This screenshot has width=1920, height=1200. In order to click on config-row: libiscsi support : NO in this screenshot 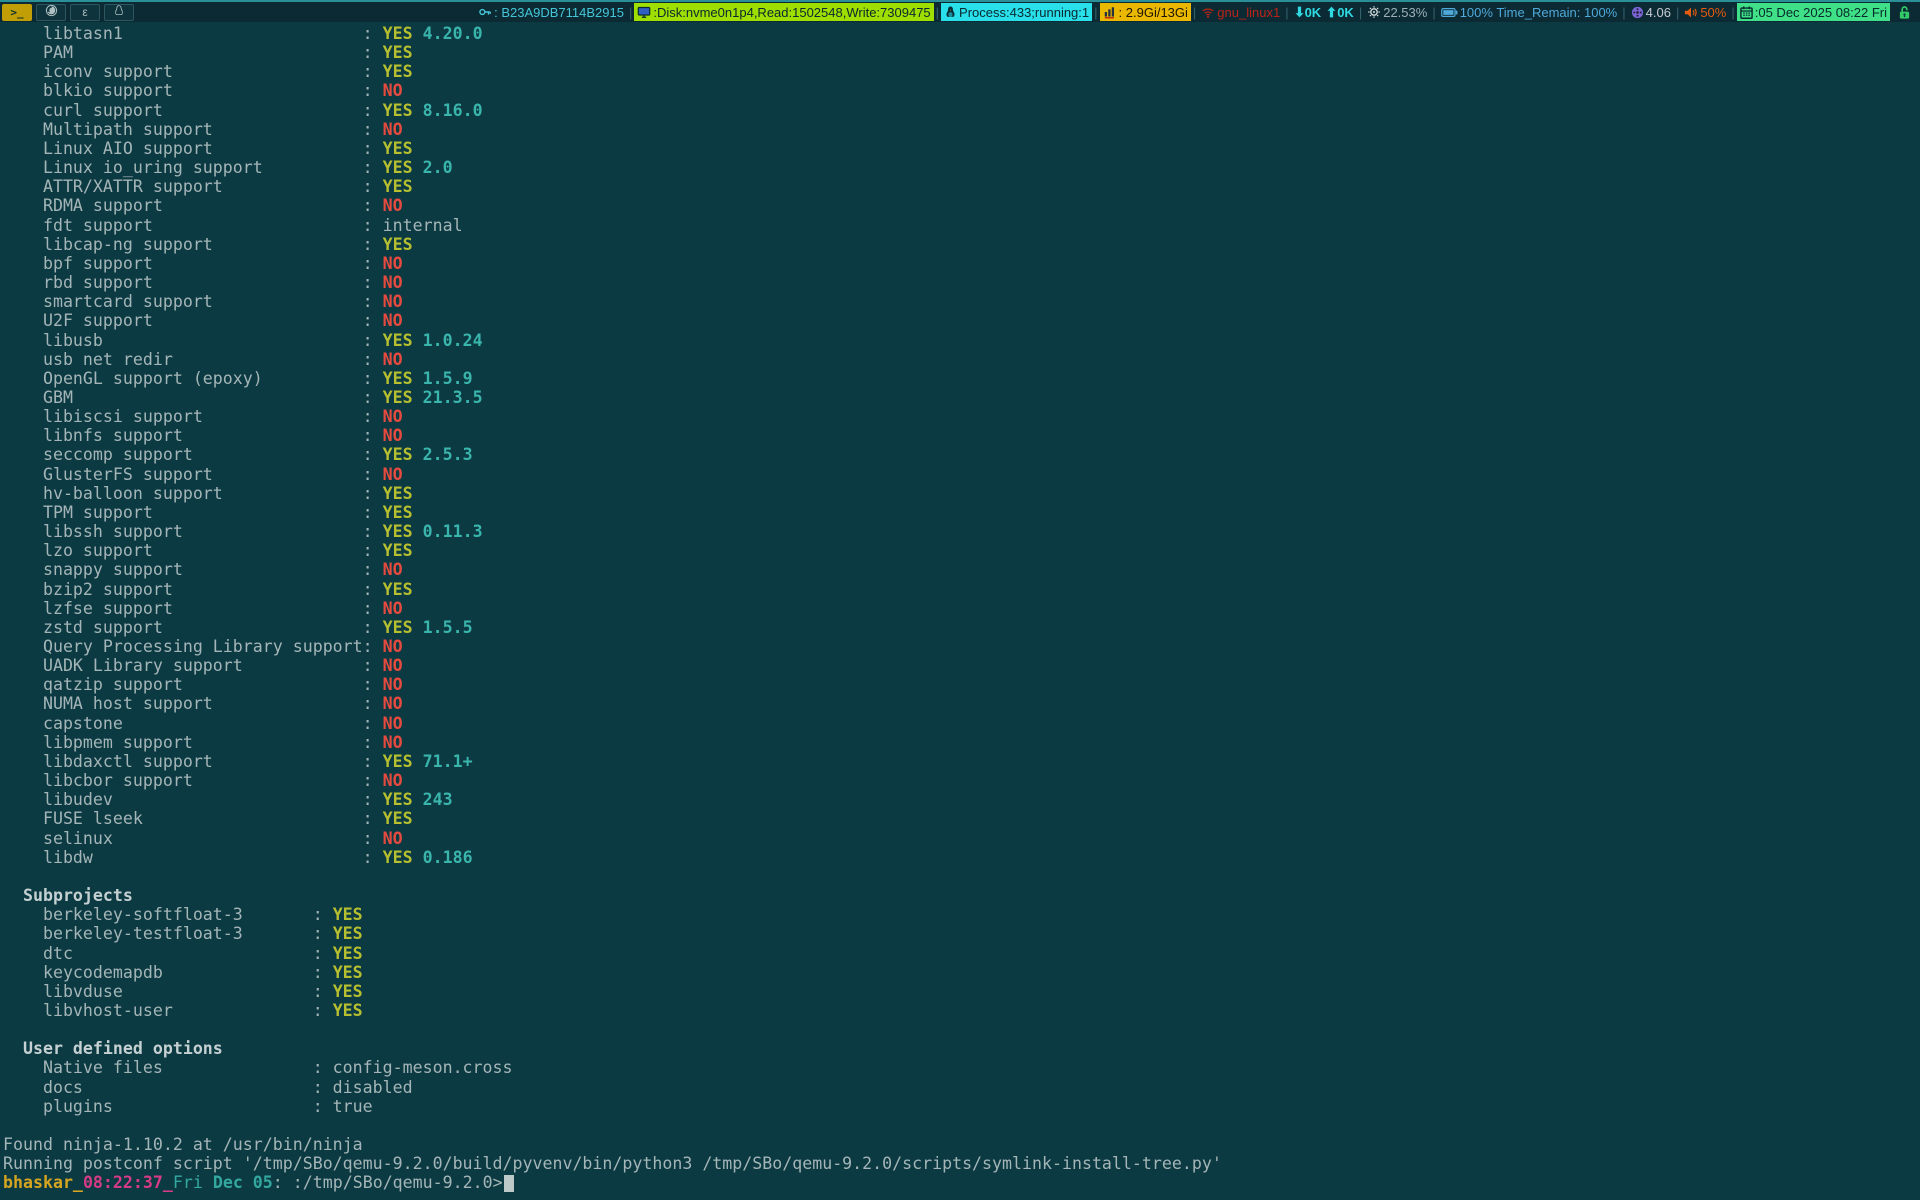, I will do `click(961, 416)`.